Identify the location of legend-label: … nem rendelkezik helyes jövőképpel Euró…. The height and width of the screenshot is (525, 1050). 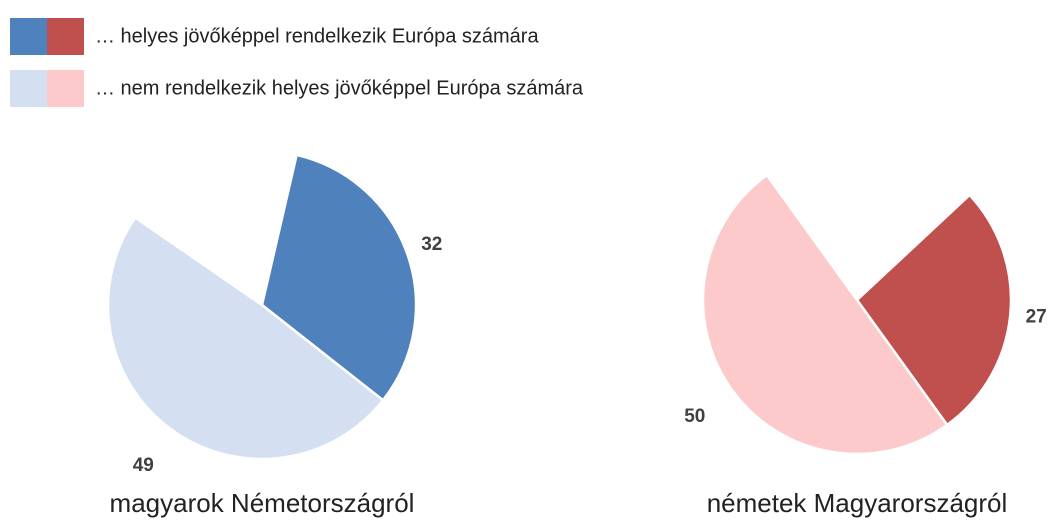
(339, 88).